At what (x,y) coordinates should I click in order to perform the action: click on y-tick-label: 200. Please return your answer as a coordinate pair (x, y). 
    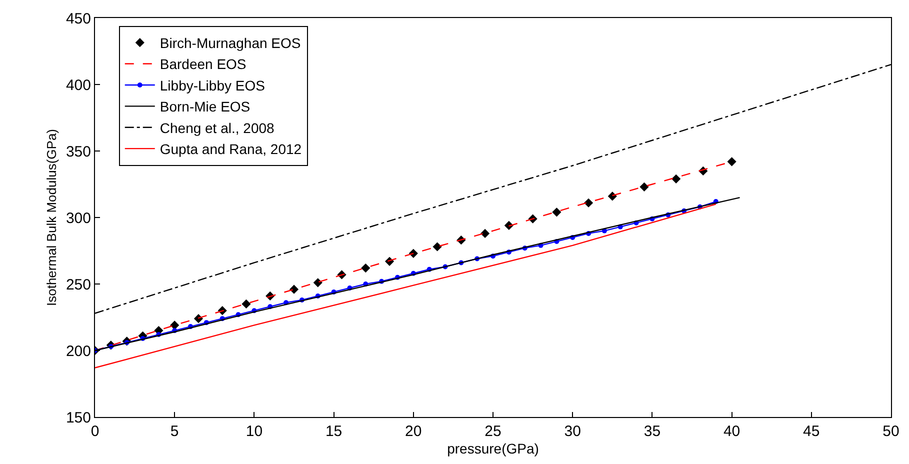
    Looking at the image, I should click on (78, 351).